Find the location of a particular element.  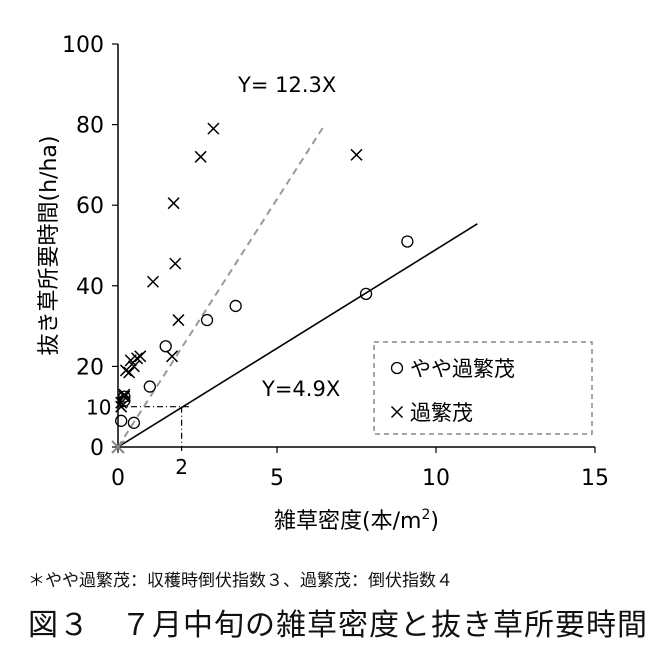

x-axis-title: 雑草密度(本/m2) is located at coordinates (356, 520).